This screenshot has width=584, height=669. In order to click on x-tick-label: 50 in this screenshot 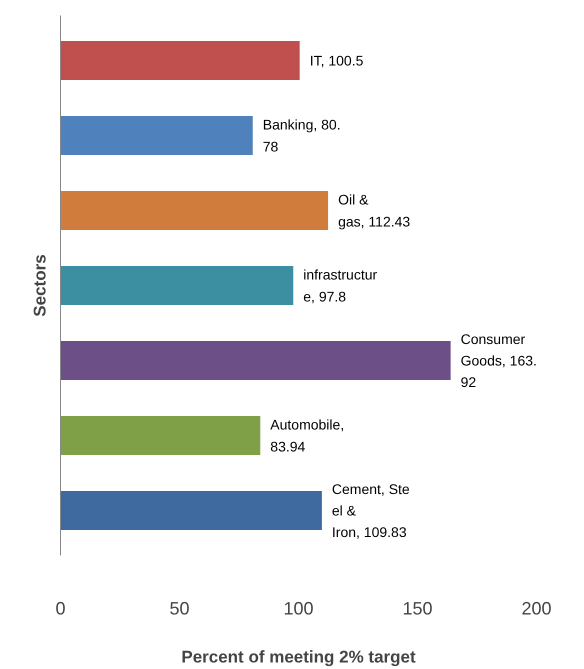, I will do `click(179, 608)`.